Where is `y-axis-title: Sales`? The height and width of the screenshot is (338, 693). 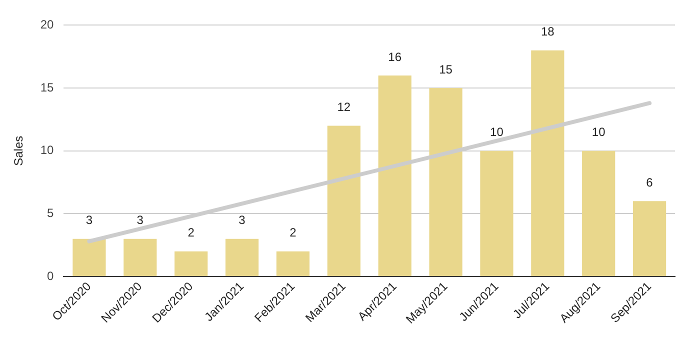 y-axis-title: Sales is located at coordinates (19, 151).